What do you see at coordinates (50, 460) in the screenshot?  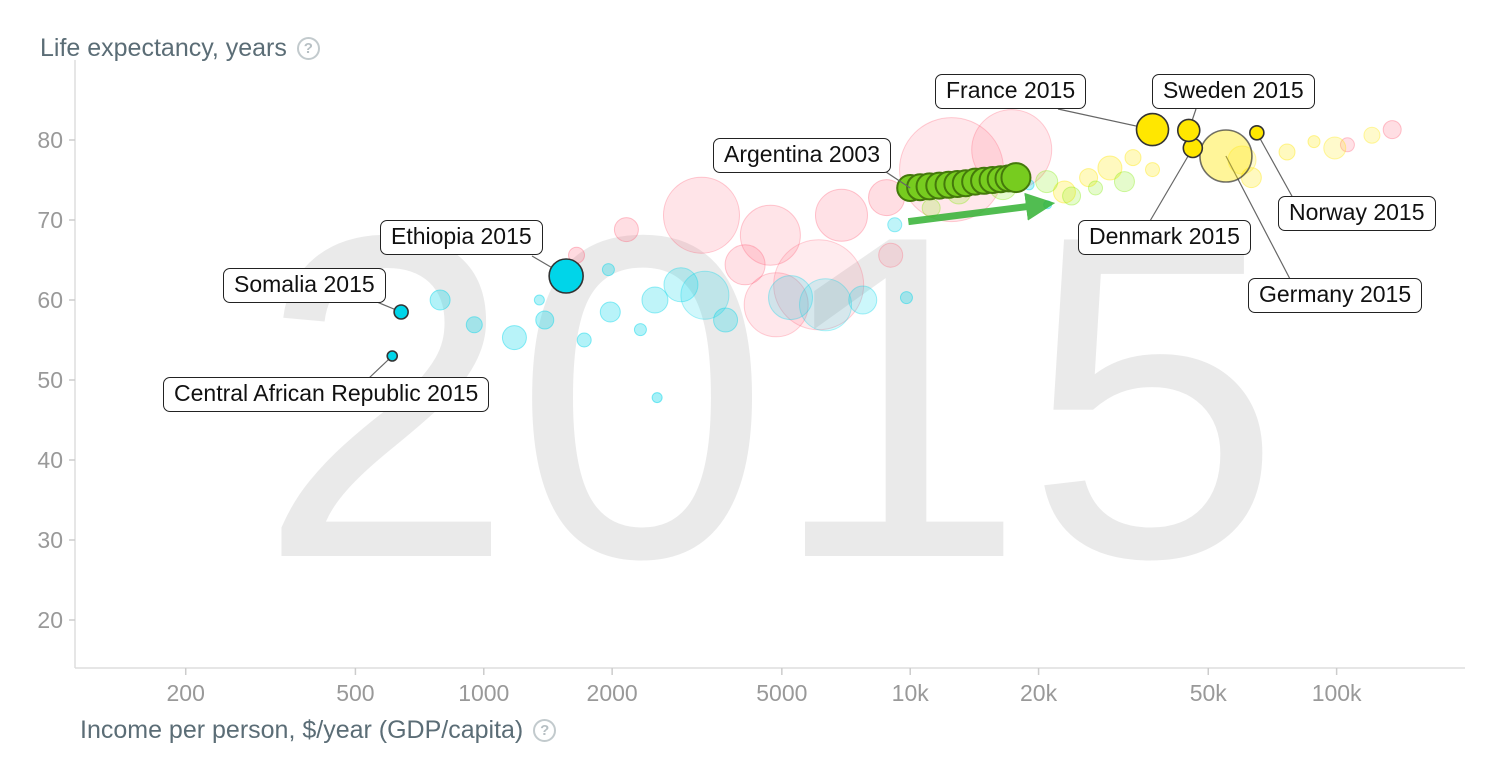 I see `y-tick-label: 40` at bounding box center [50, 460].